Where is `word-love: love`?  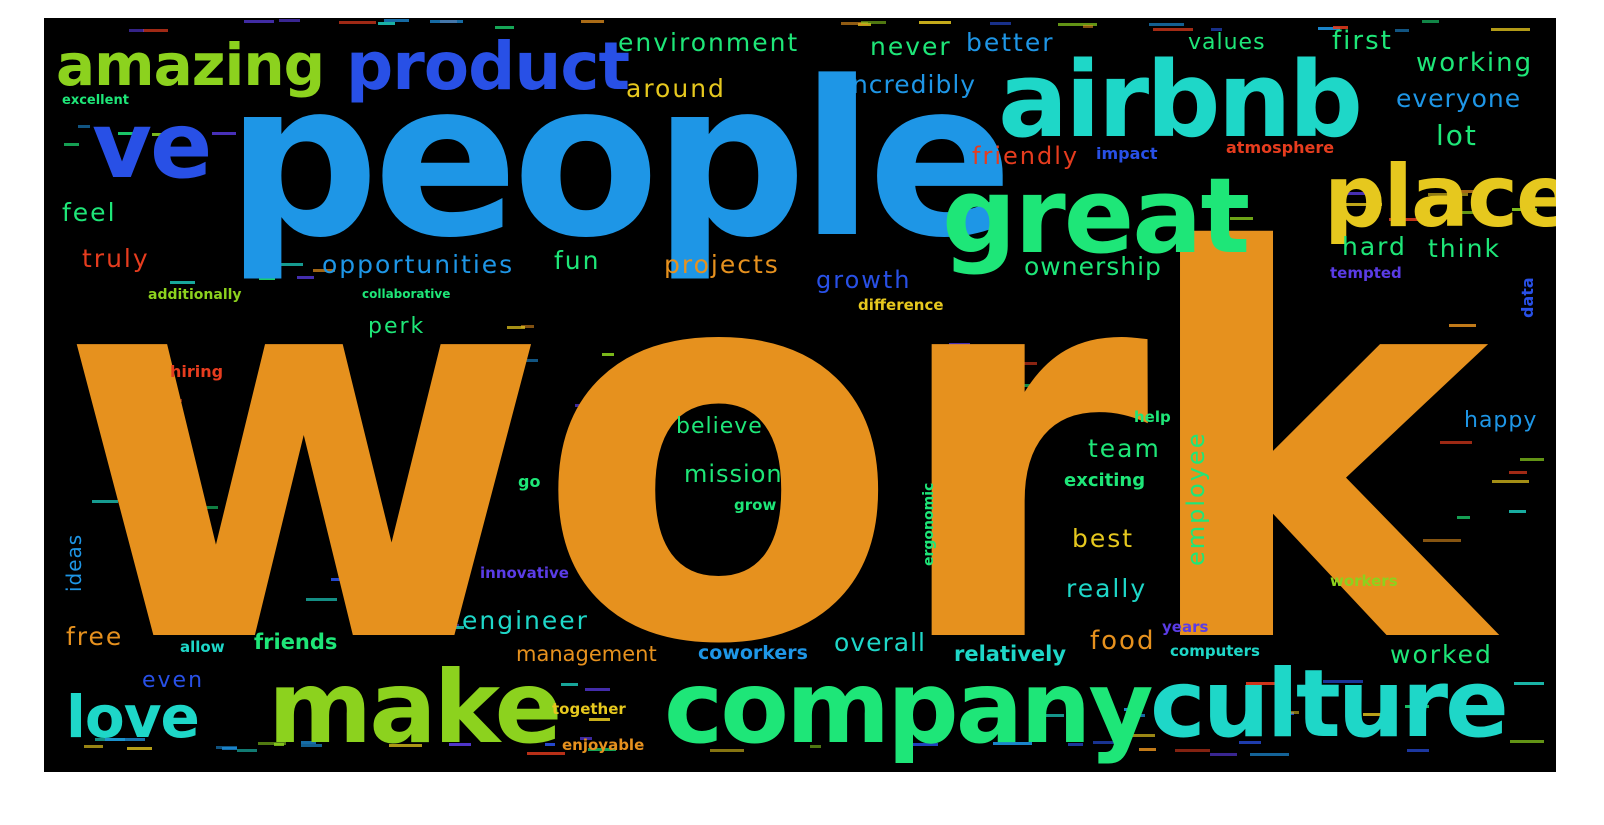 word-love: love is located at coordinates (133, 717).